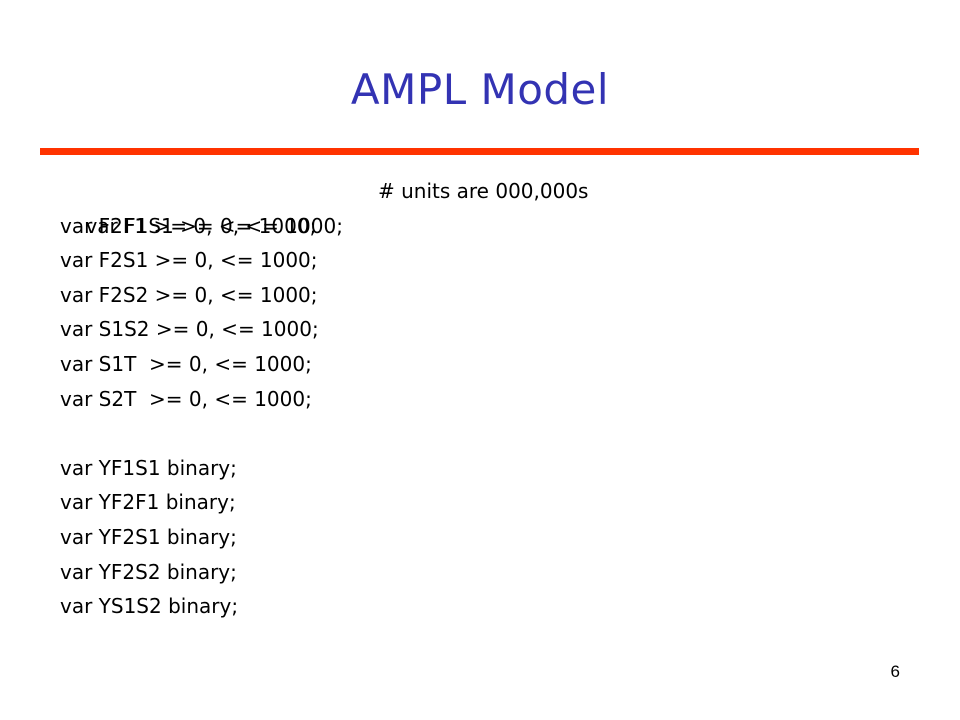 The image size is (960, 720). I want to click on title-divider, so click(479, 151).